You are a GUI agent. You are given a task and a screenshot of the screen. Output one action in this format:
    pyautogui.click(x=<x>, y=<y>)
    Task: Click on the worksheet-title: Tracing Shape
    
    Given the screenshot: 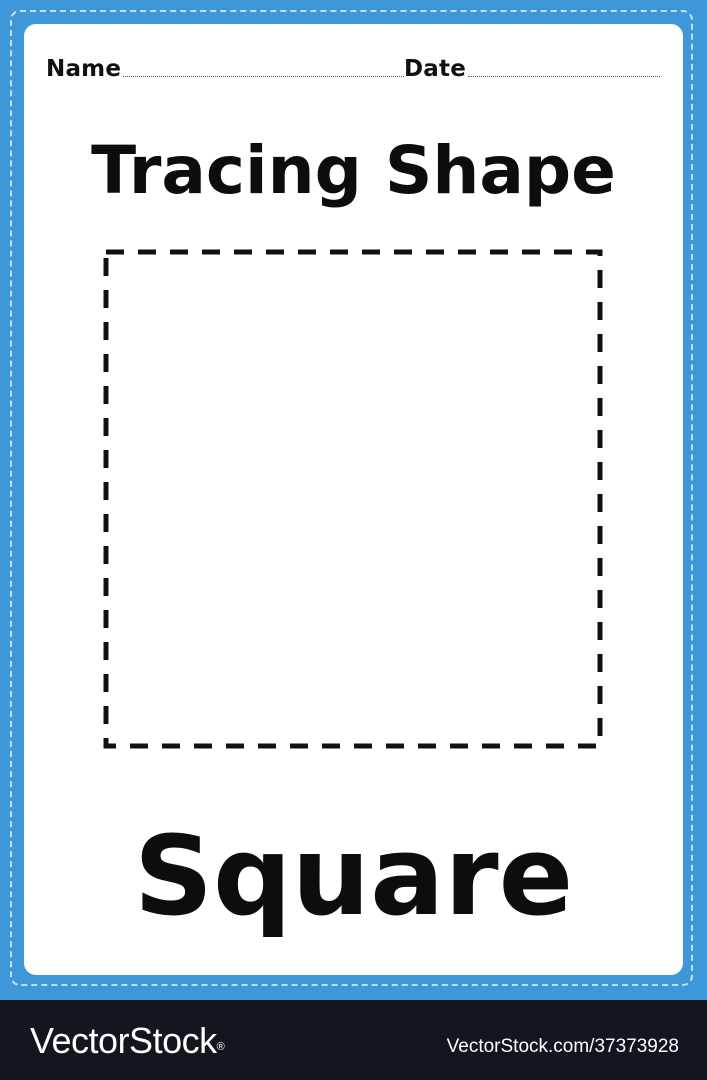 What is the action you would take?
    pyautogui.click(x=353, y=170)
    